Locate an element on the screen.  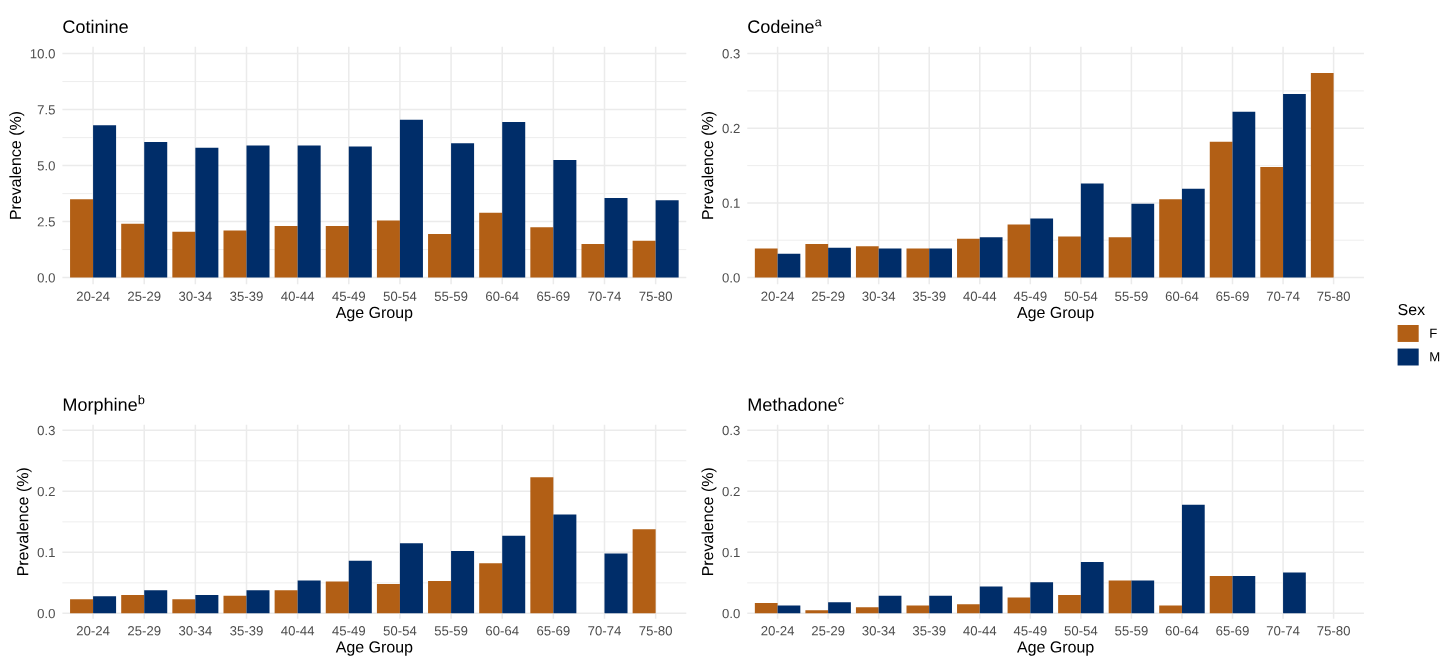
chart-title: Cotinine is located at coordinates (95, 26).